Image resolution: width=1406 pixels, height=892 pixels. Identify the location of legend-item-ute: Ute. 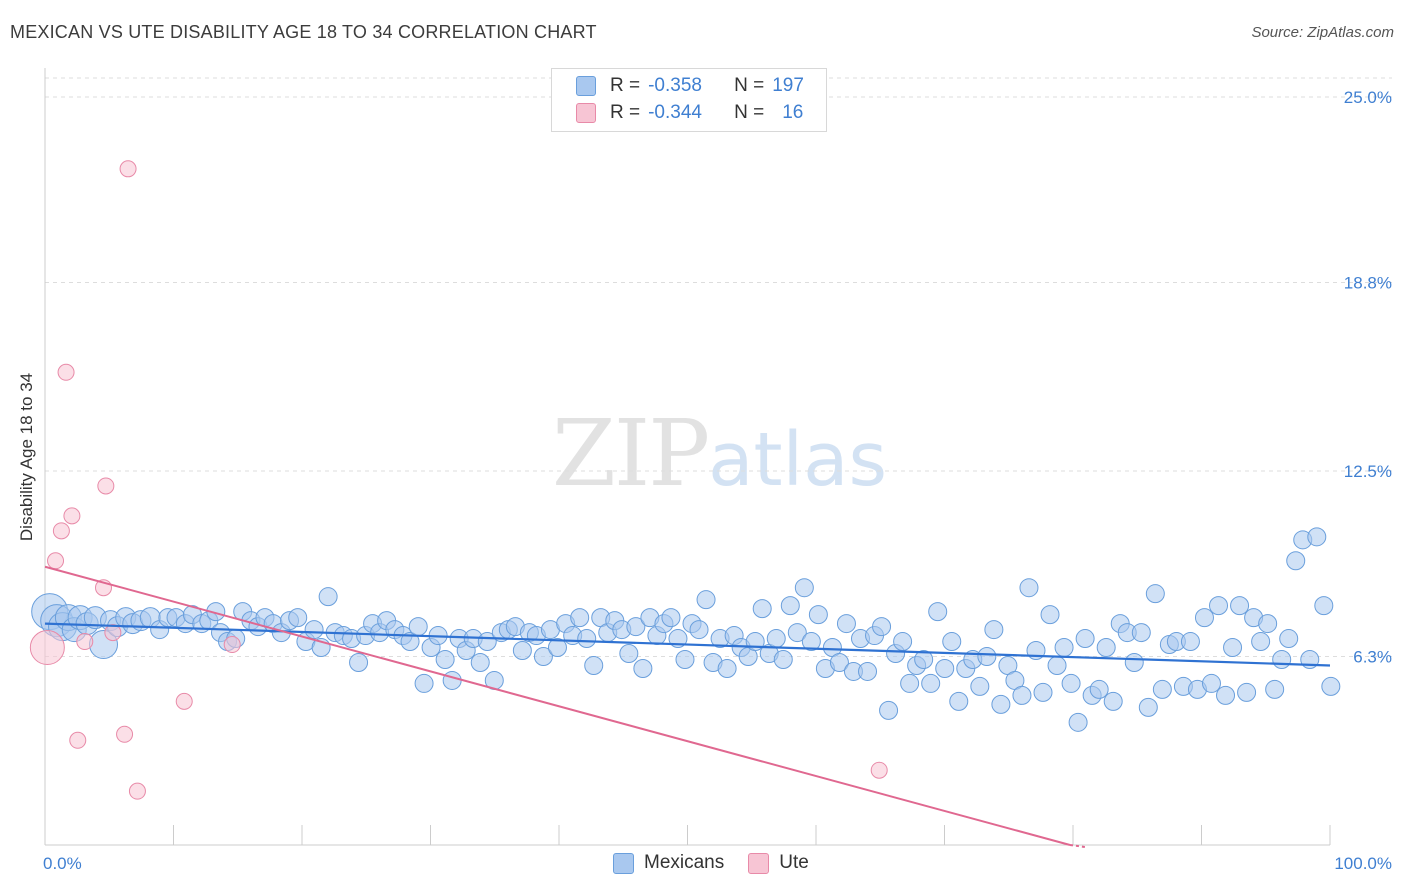
(778, 863).